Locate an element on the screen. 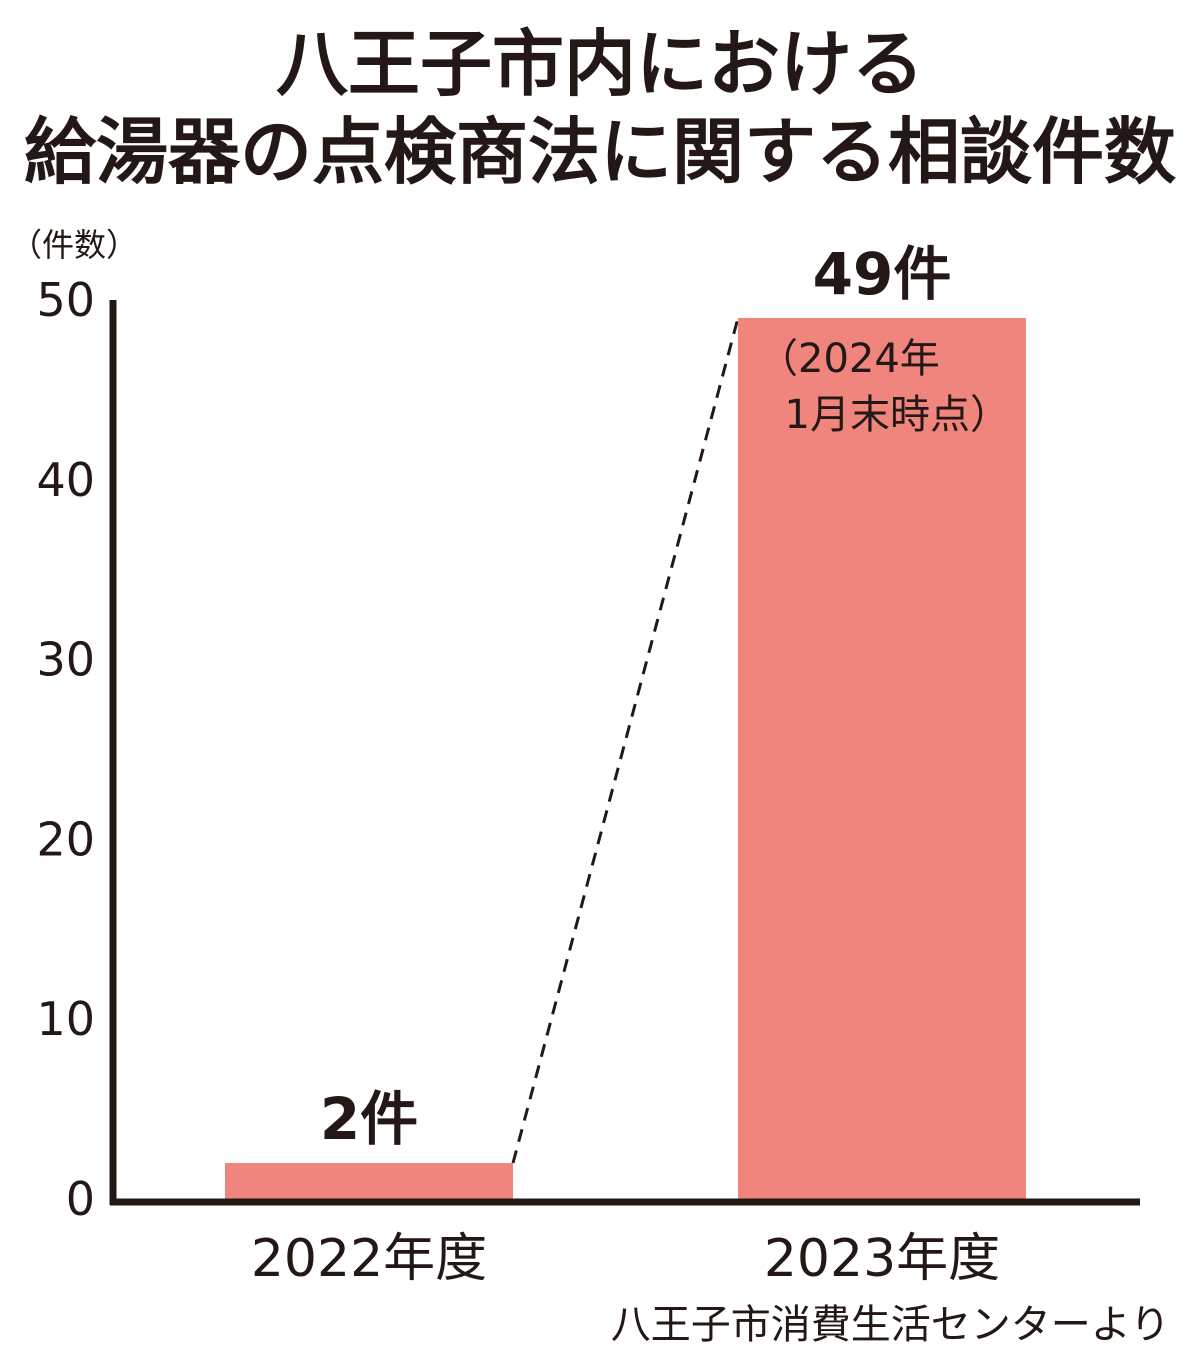 This screenshot has width=1200, height=1370. y-tick-label: 10 is located at coordinates (65, 1019).